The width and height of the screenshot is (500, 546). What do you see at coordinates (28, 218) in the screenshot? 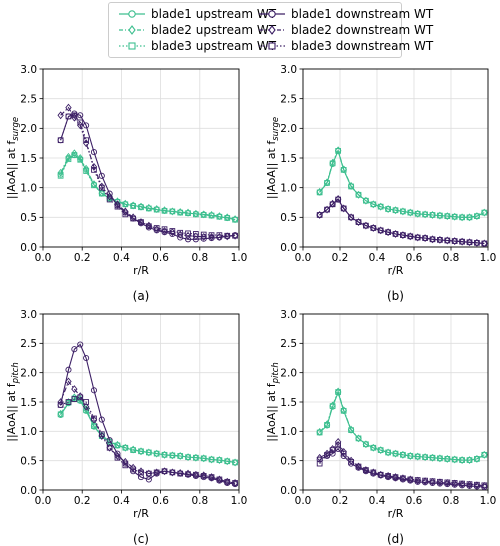
I see `y-tick-label: 0.5` at bounding box center [28, 218].